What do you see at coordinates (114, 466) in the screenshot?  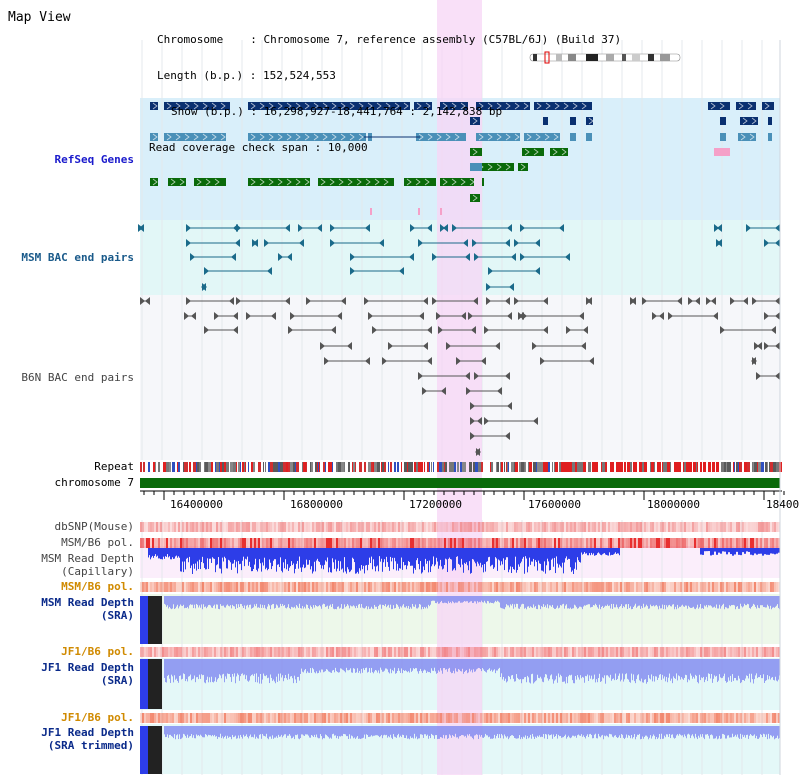 I see `track-label-repeat: Repeat` at bounding box center [114, 466].